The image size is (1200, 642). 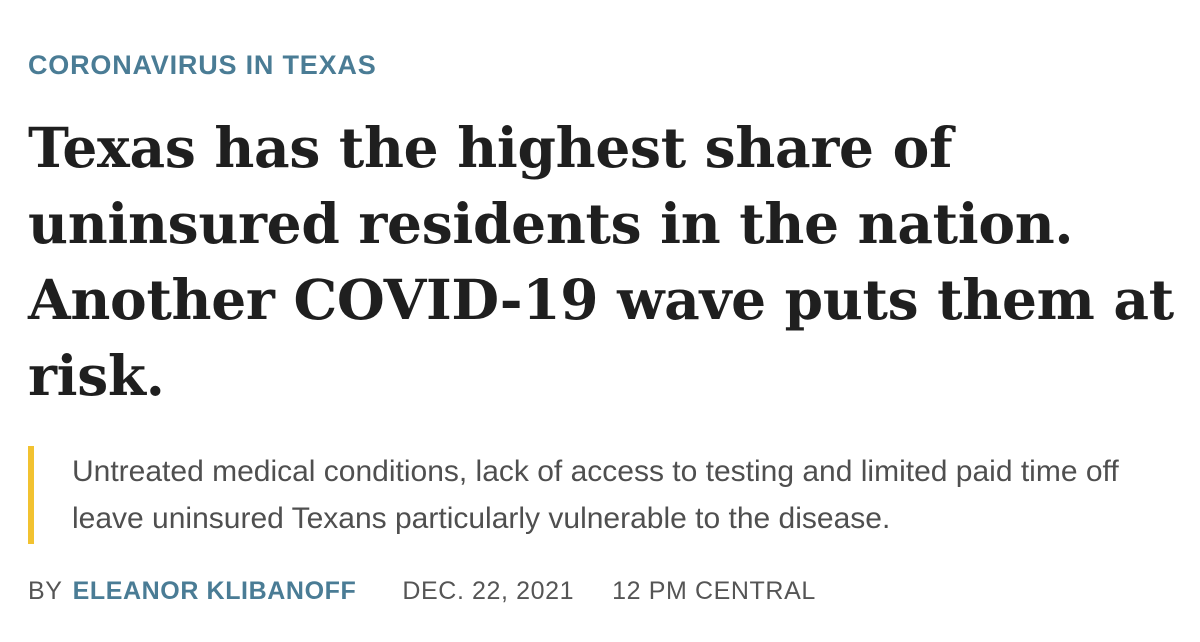 I want to click on byline-by-label: BY, so click(x=45, y=591).